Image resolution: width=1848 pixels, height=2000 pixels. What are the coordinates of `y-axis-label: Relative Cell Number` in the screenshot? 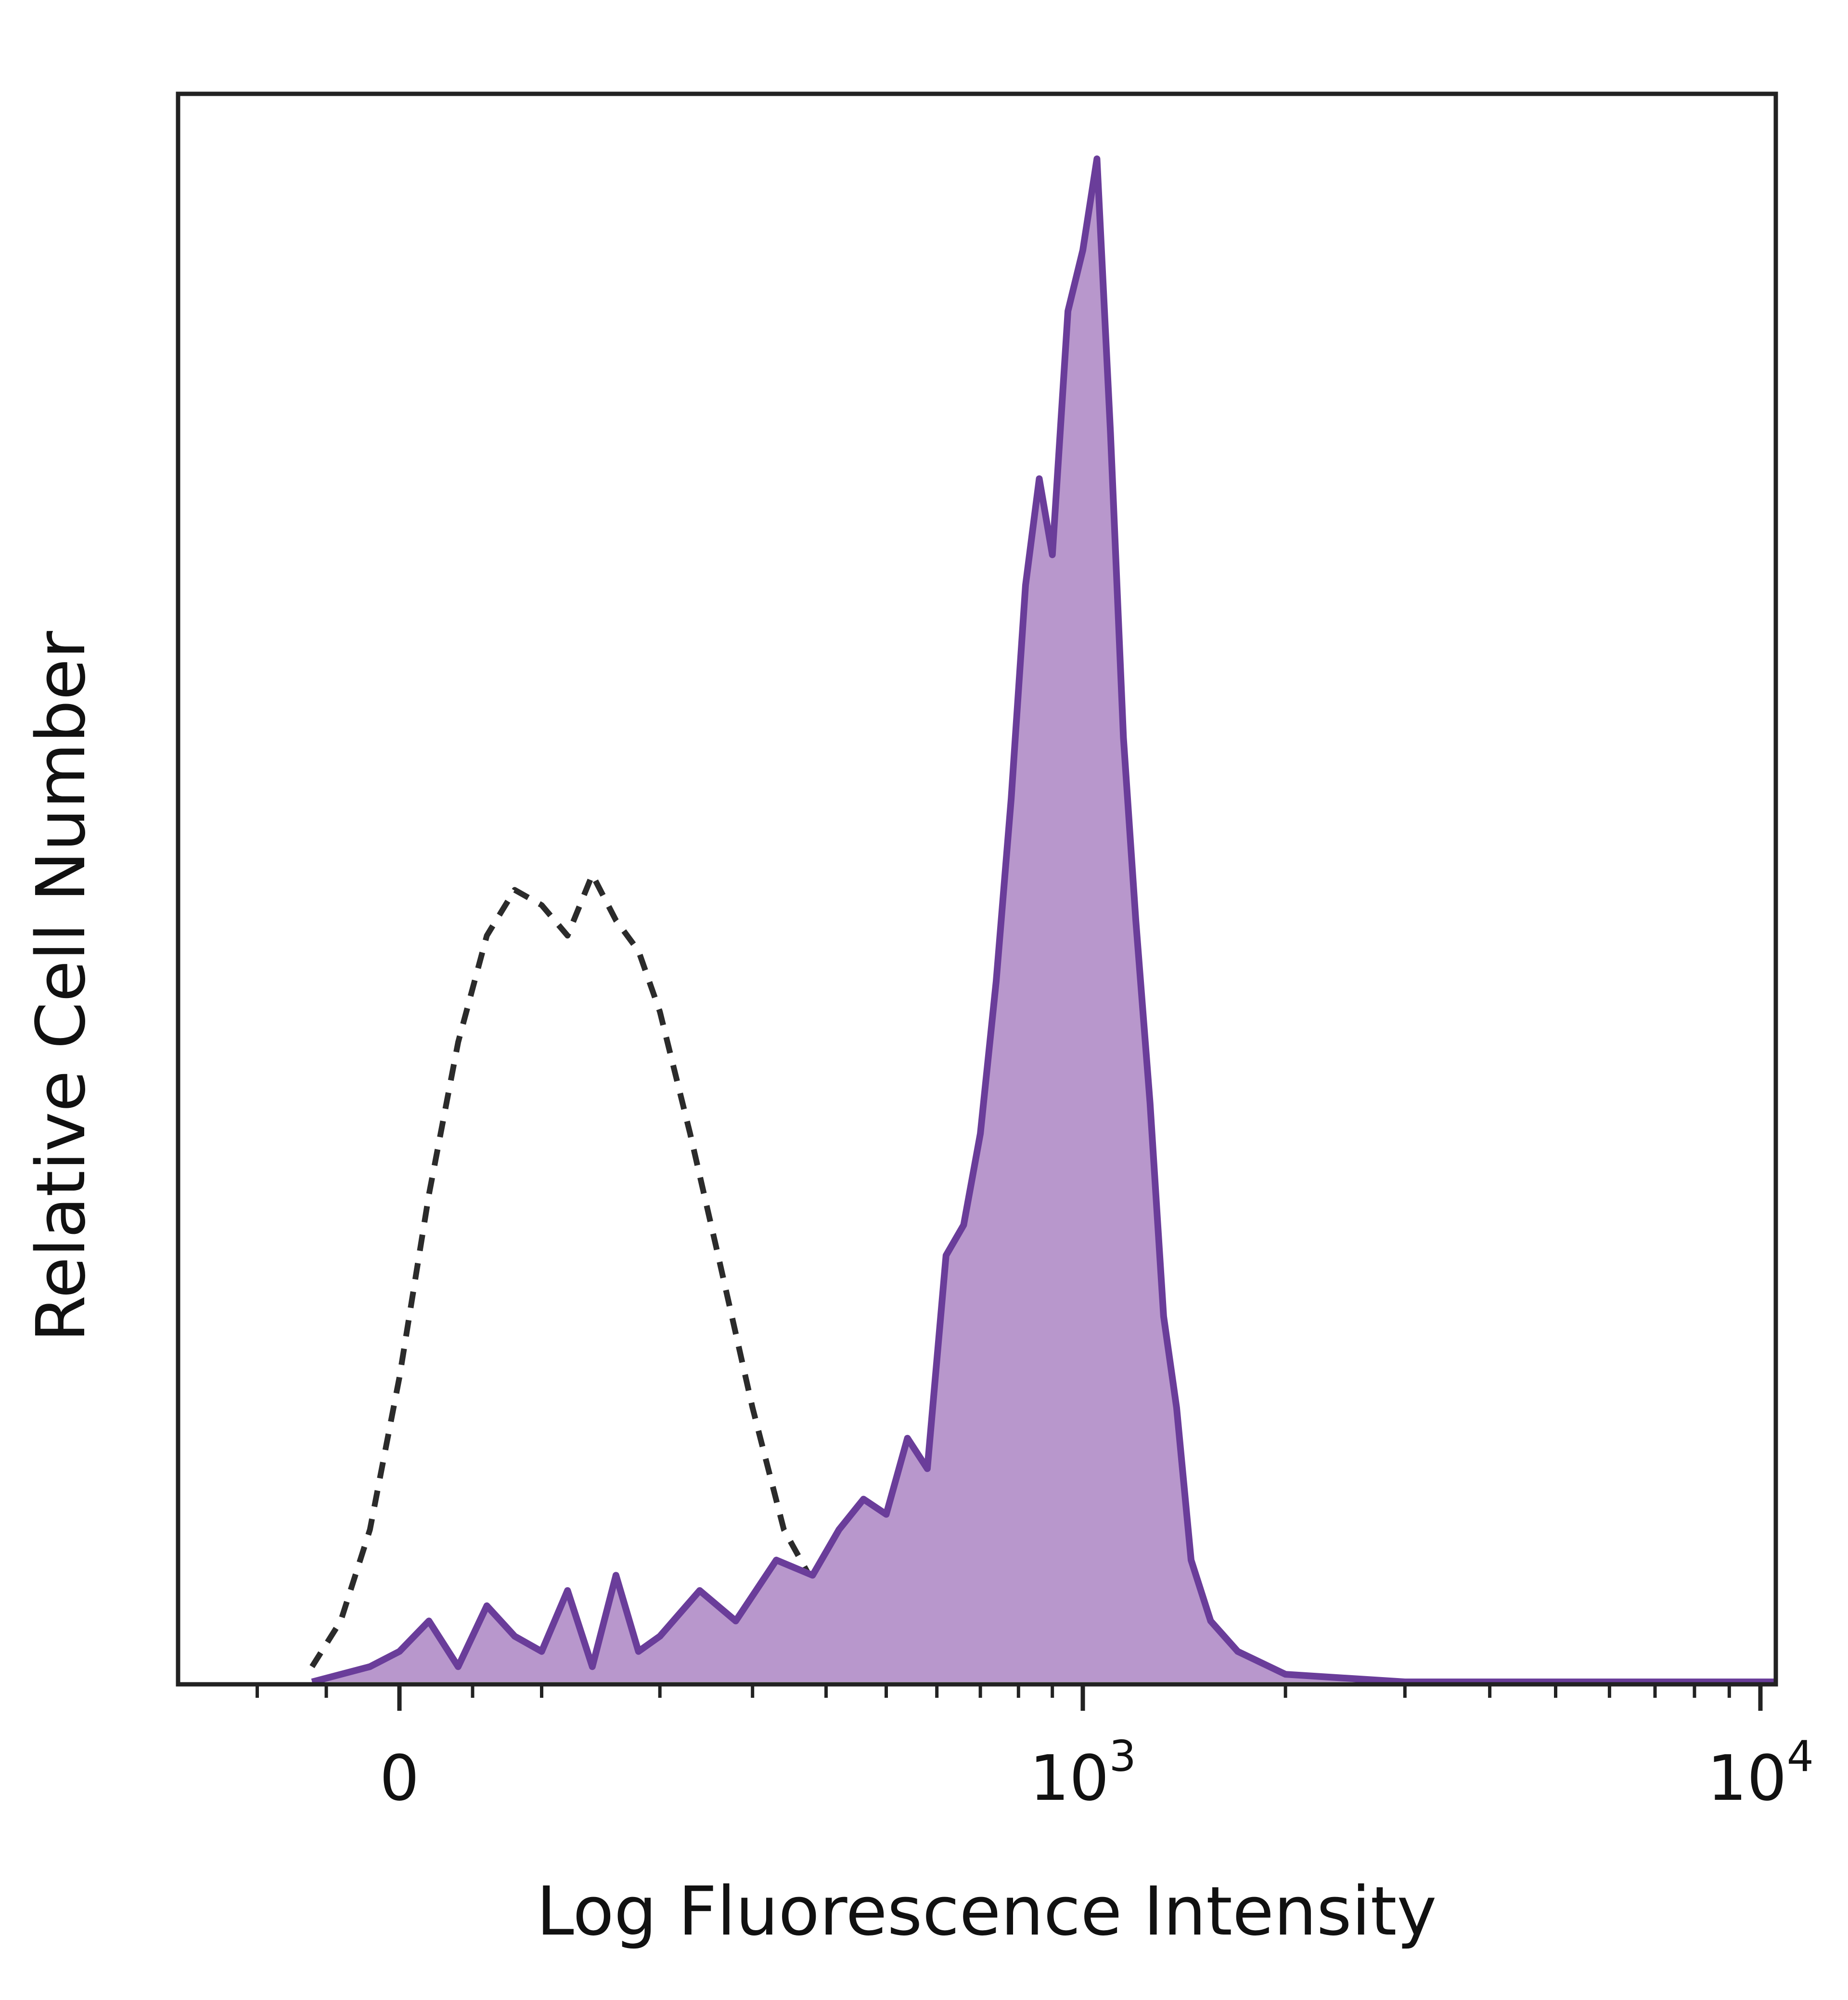 It's located at (61, 986).